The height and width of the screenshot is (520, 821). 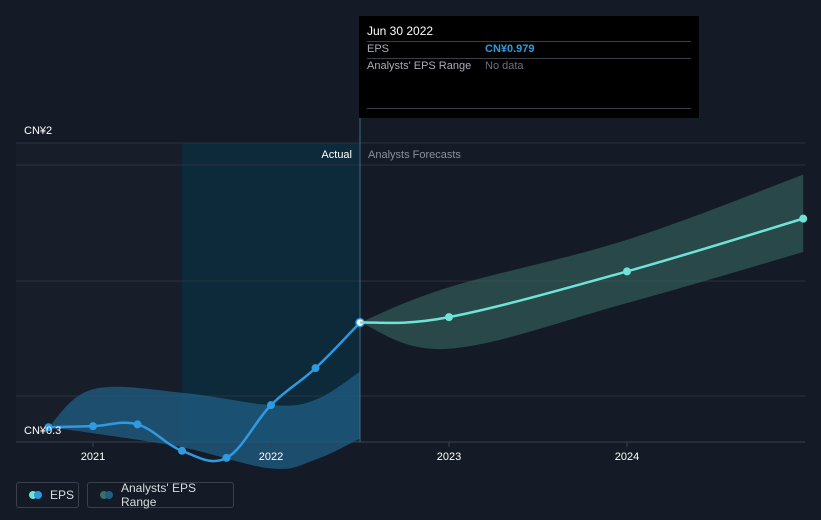 I want to click on actual-highlight, so click(x=271, y=292).